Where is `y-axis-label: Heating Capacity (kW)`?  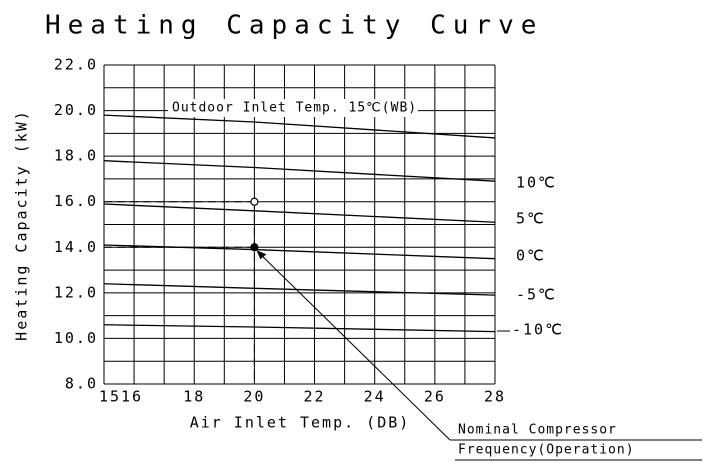
y-axis-label: Heating Capacity (kW) is located at coordinates (22, 225).